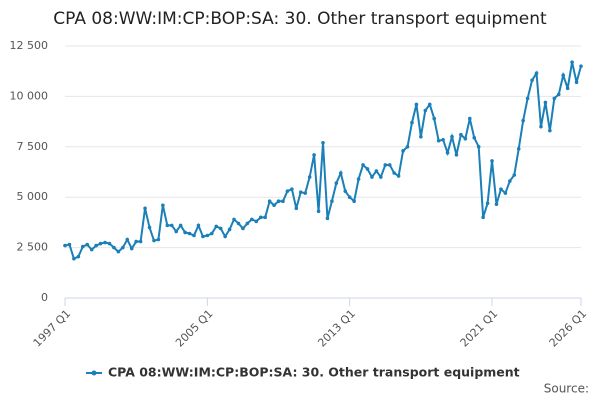 The width and height of the screenshot is (600, 400). Describe the element at coordinates (44, 297) in the screenshot. I see `y-tick-label: 0` at that location.